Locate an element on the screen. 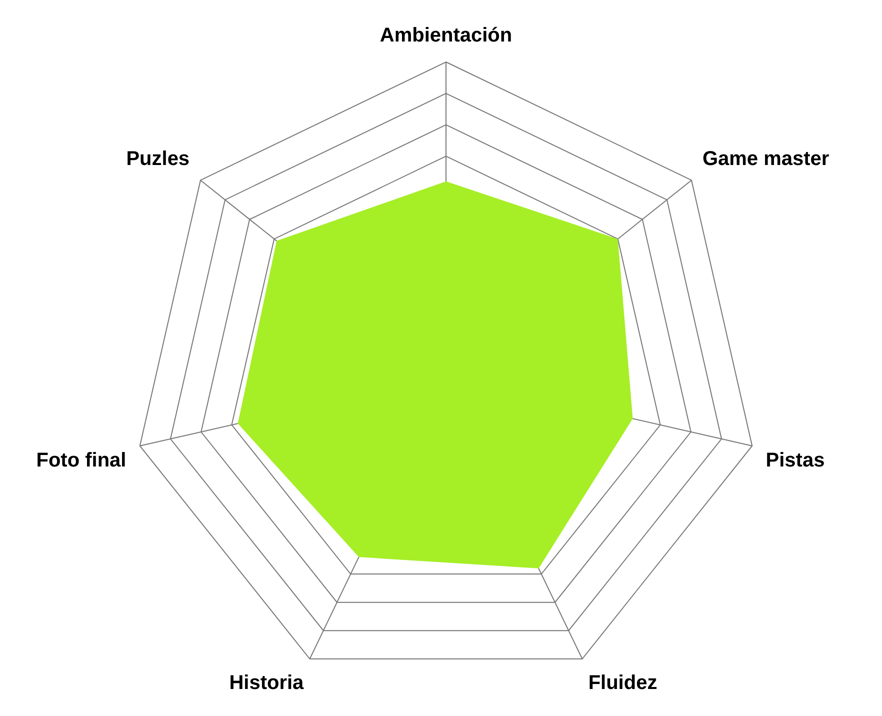 This screenshot has height=716, width=882. spoke-label: Puzles is located at coordinates (158, 159).